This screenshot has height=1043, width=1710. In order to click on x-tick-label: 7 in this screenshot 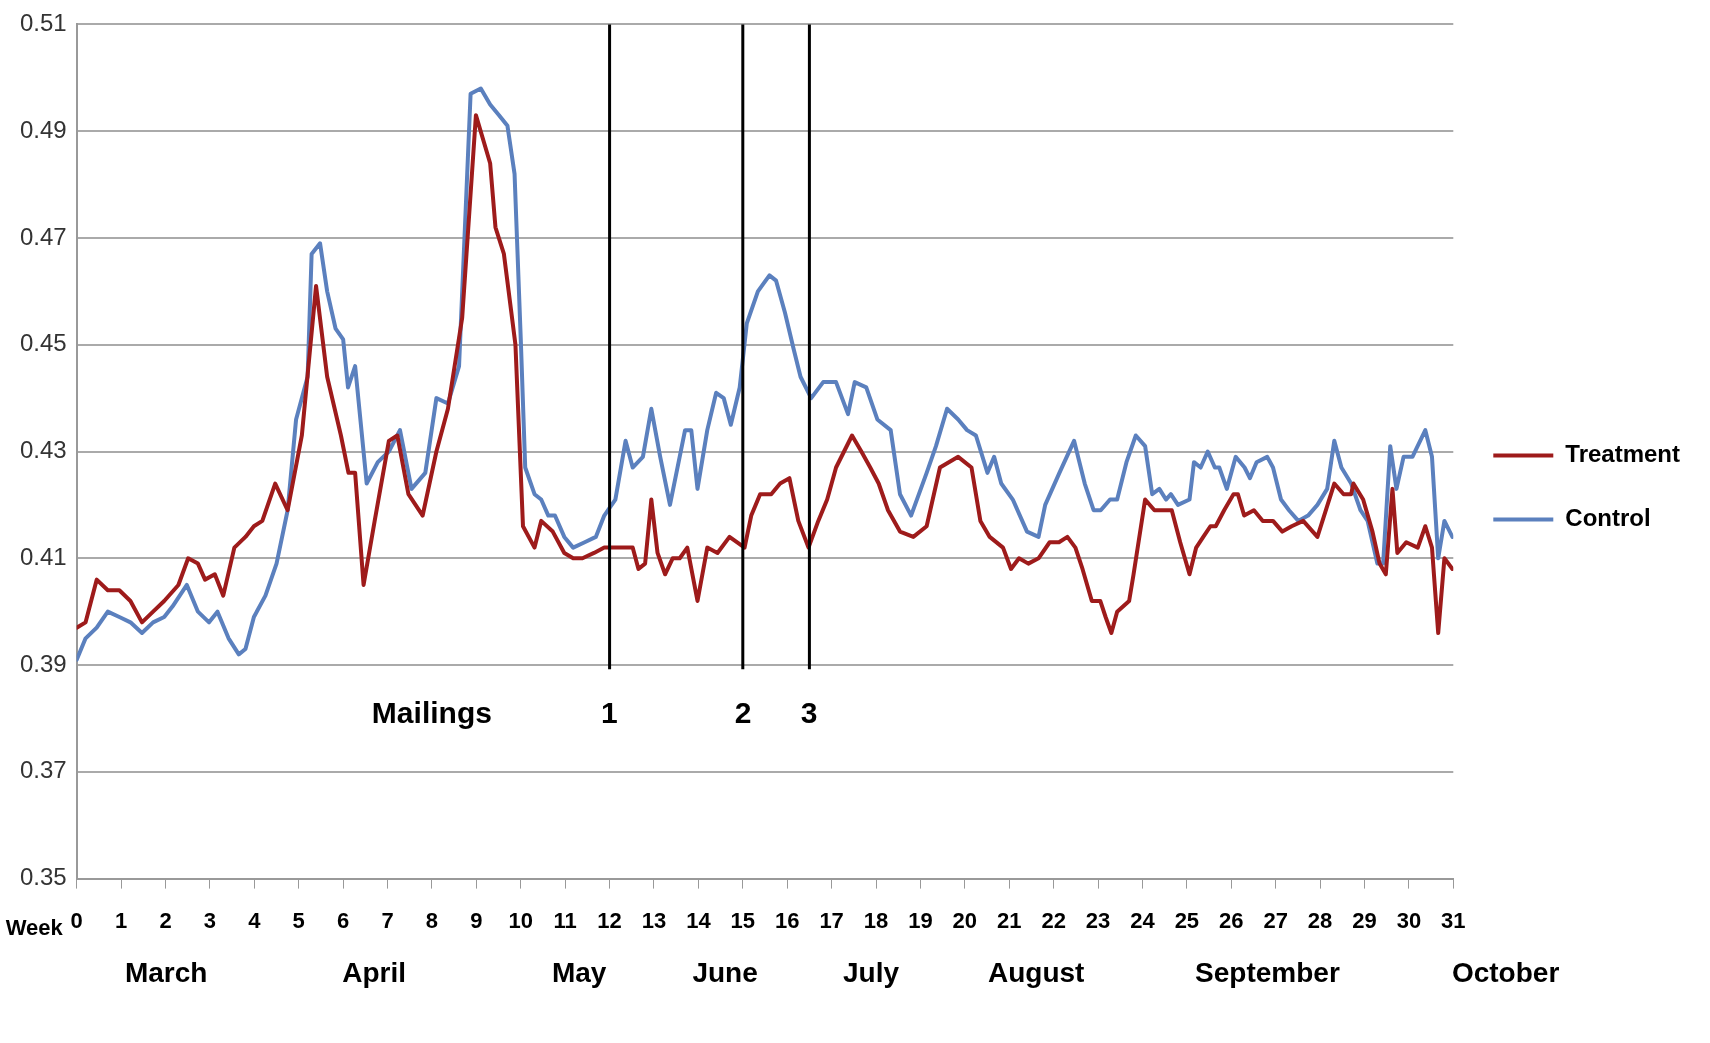, I will do `click(387, 920)`.